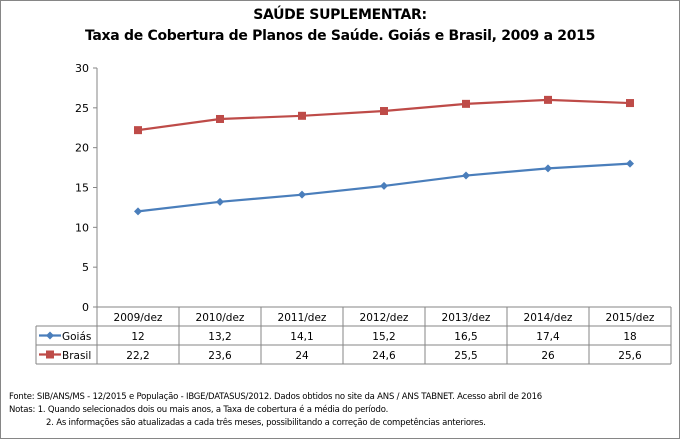 This screenshot has height=439, width=680. What do you see at coordinates (137, 356) in the screenshot?
I see `table-cell: 22,2` at bounding box center [137, 356].